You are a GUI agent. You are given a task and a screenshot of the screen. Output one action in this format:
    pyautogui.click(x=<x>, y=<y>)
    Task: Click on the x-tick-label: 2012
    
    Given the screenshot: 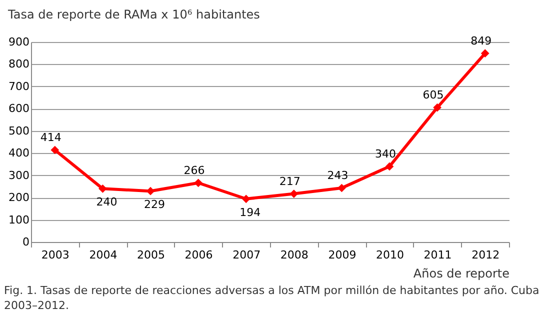 What is the action you would take?
    pyautogui.click(x=486, y=255)
    